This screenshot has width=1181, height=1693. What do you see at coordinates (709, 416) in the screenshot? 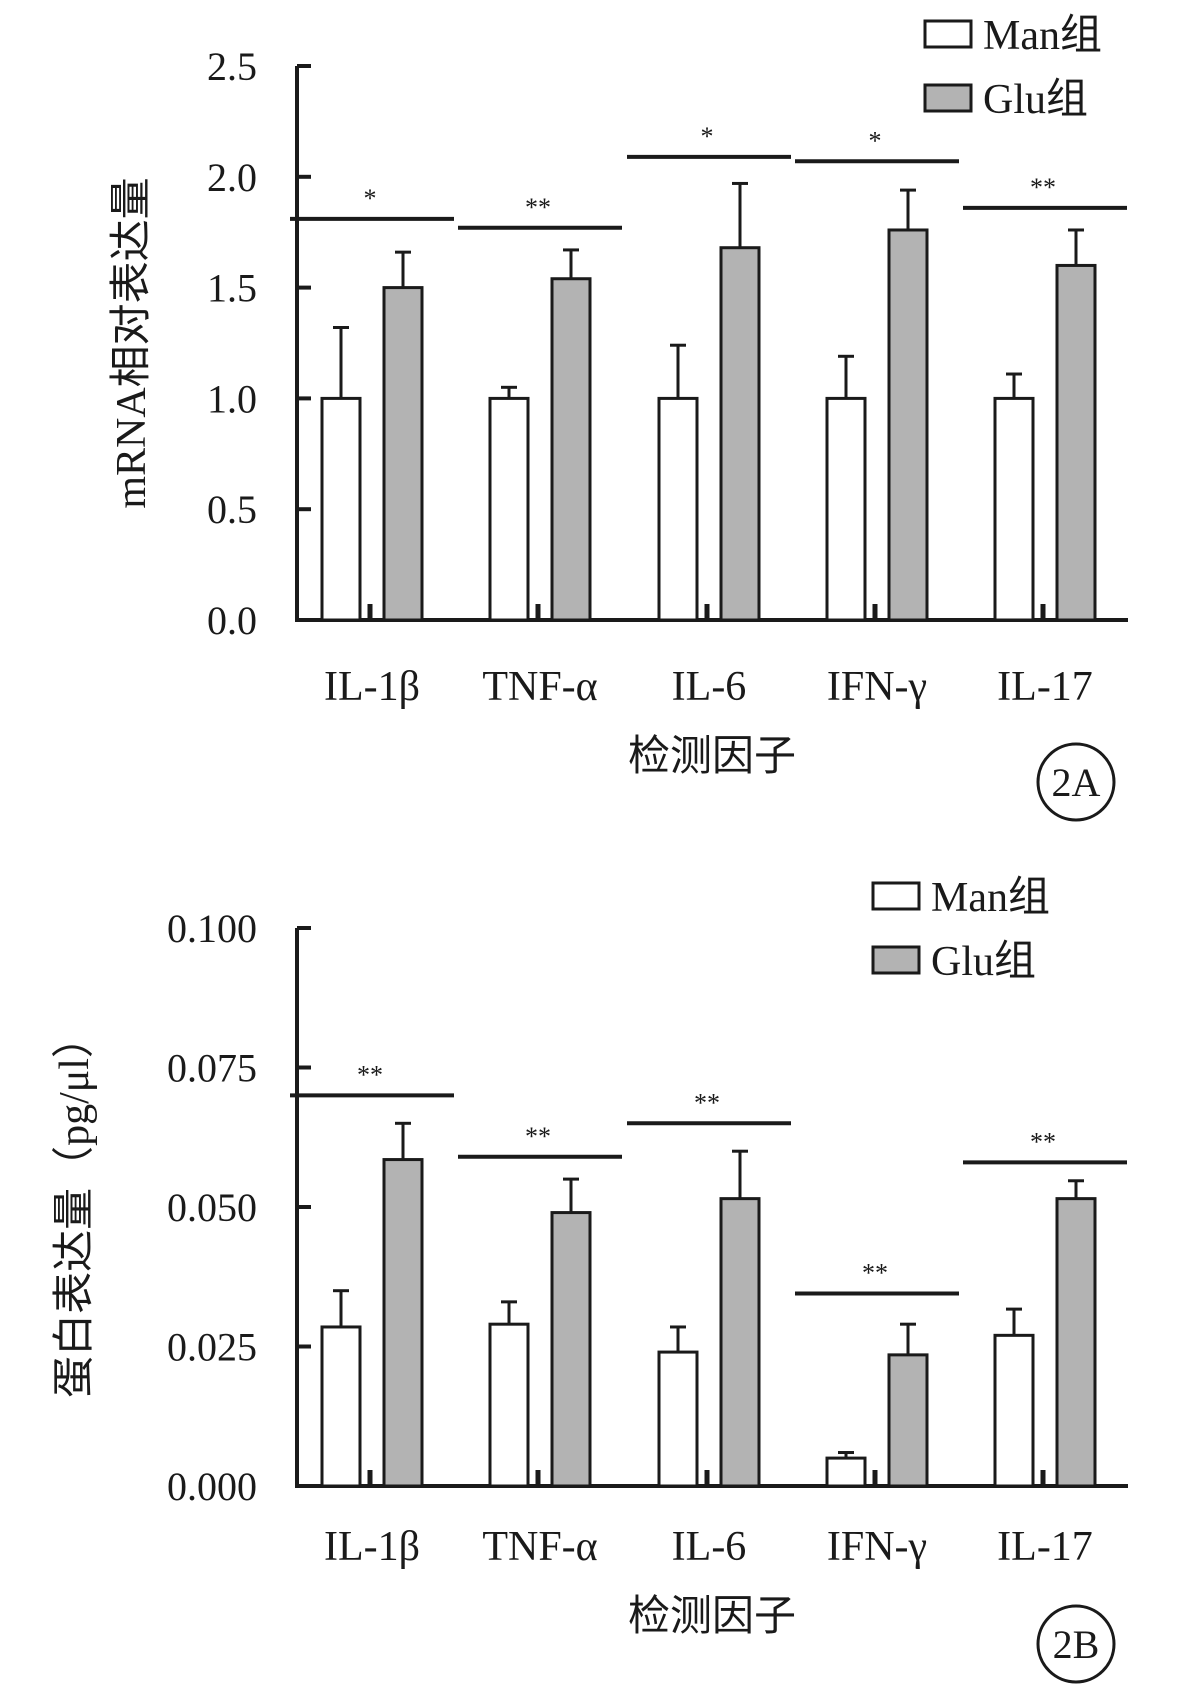
I see `category-group: * IL-6` at bounding box center [709, 416].